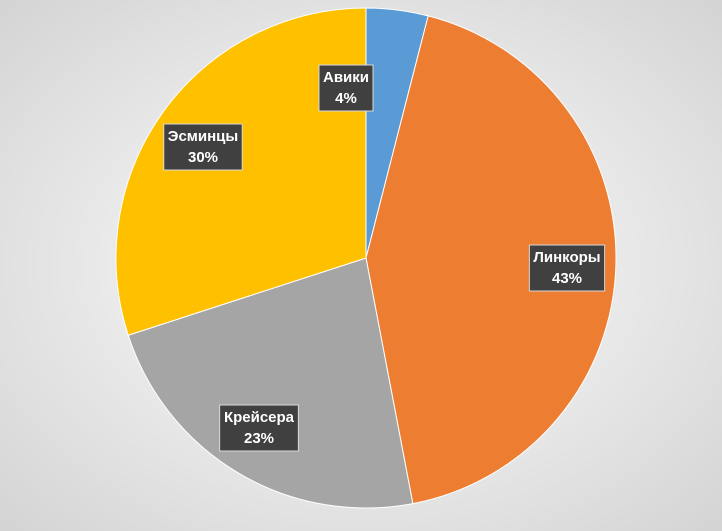  I want to click on data-label: Авики 4%, so click(346, 88).